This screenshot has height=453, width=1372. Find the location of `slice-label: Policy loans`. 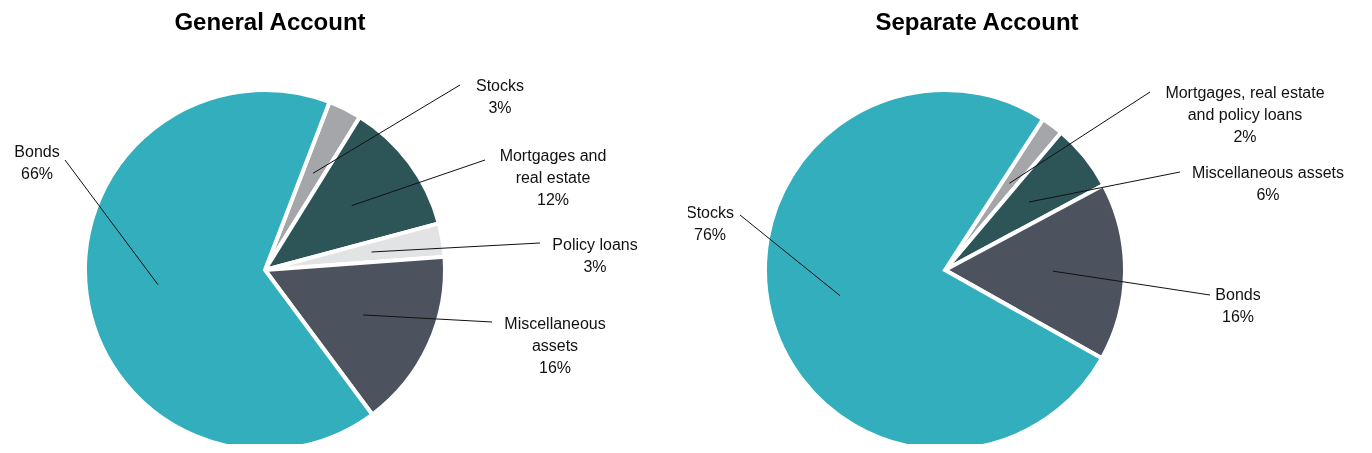

slice-label: Policy loans is located at coordinates (595, 244).